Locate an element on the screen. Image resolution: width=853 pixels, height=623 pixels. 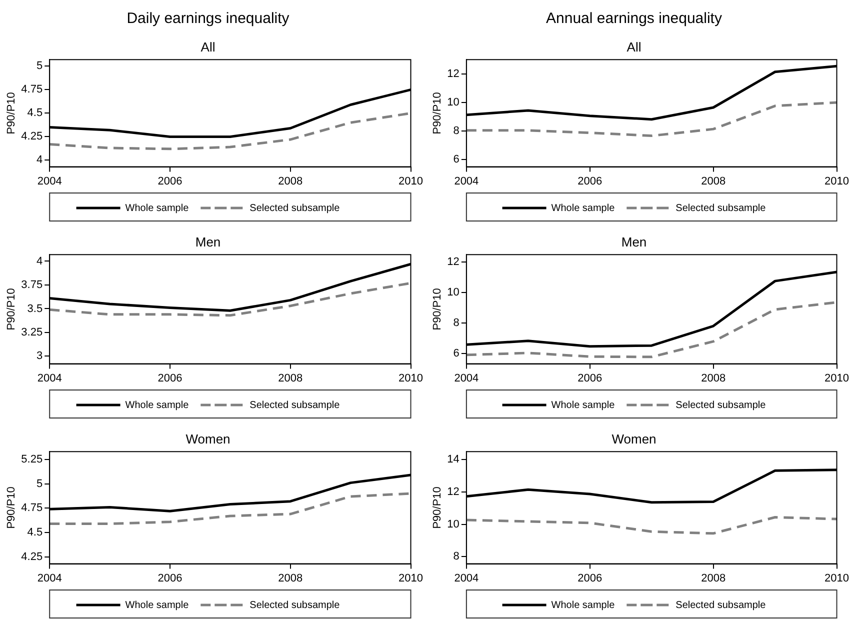
y-tick-label: 3.25 is located at coordinates (32, 332).